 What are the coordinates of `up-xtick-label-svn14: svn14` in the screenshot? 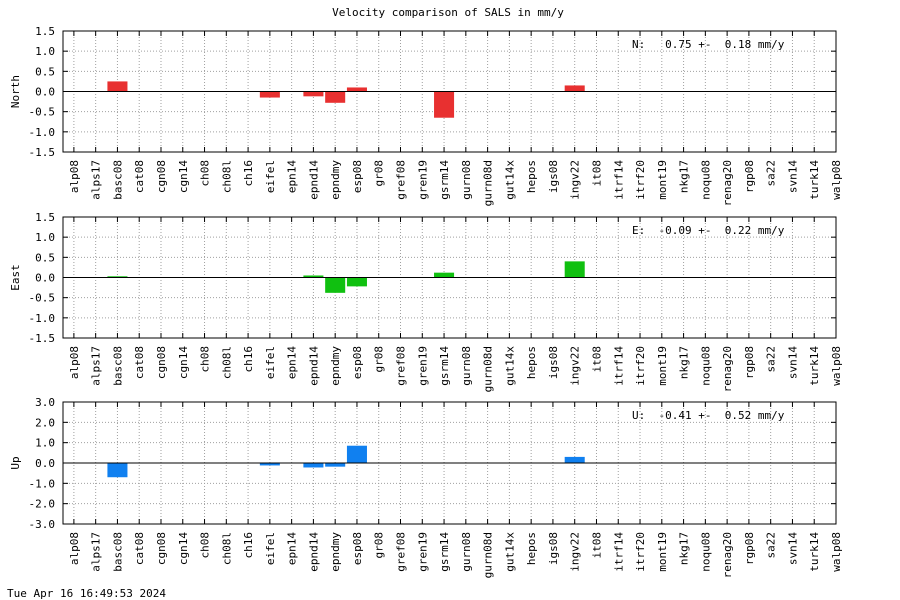 It's located at (792, 548).